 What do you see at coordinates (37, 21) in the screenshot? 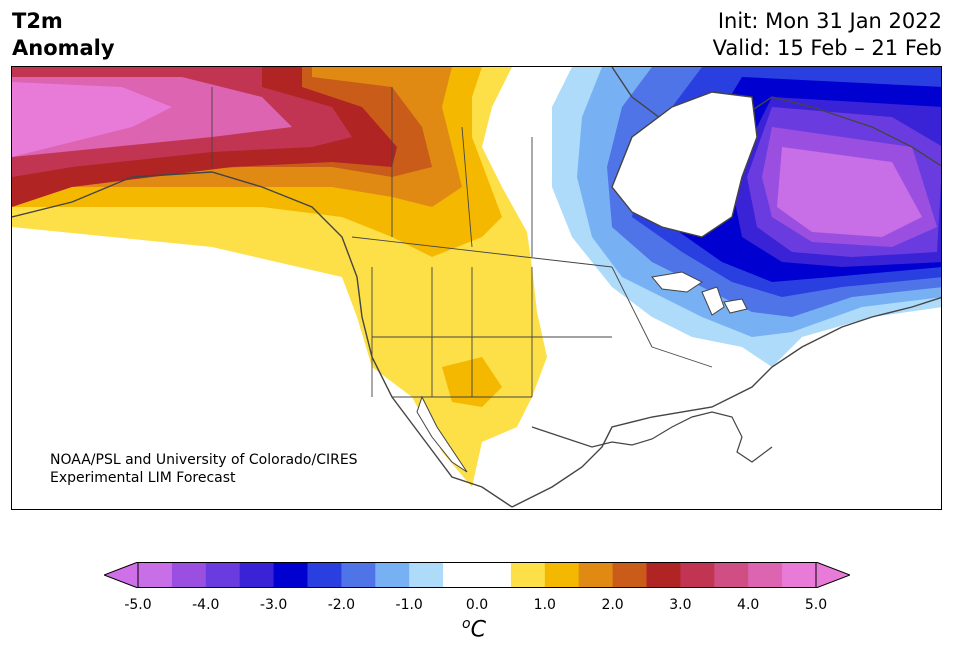
I see `title-line1: T2m` at bounding box center [37, 21].